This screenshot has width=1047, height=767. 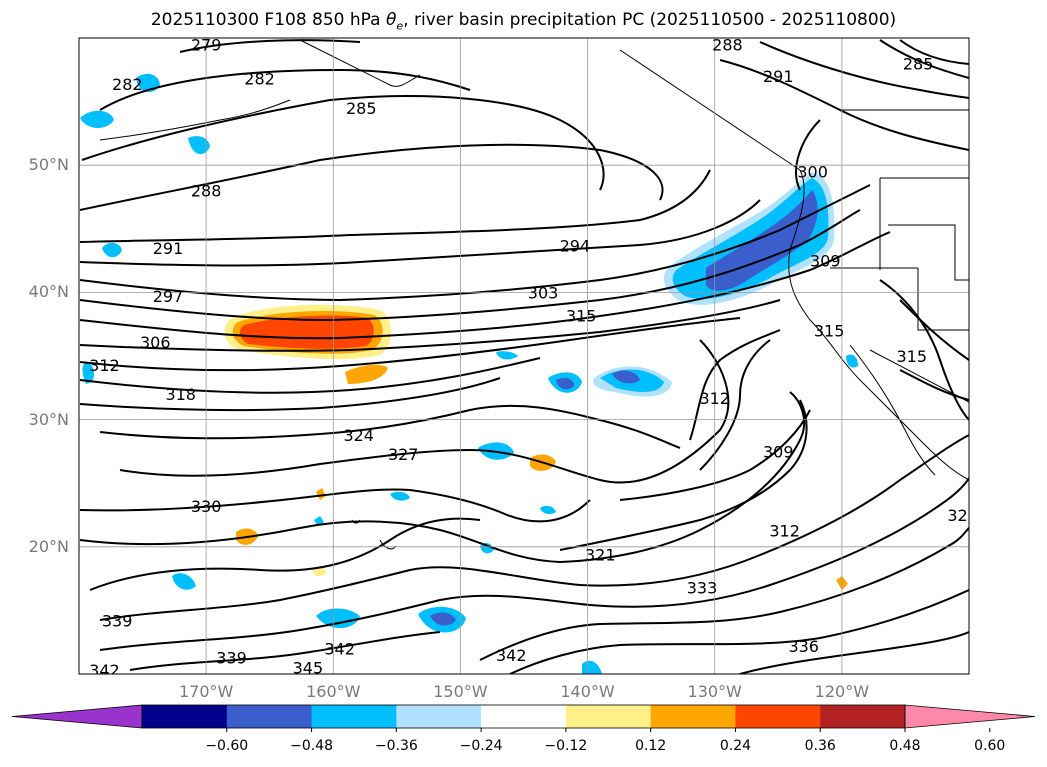 What do you see at coordinates (206, 44) in the screenshot?
I see `contour-label: 279` at bounding box center [206, 44].